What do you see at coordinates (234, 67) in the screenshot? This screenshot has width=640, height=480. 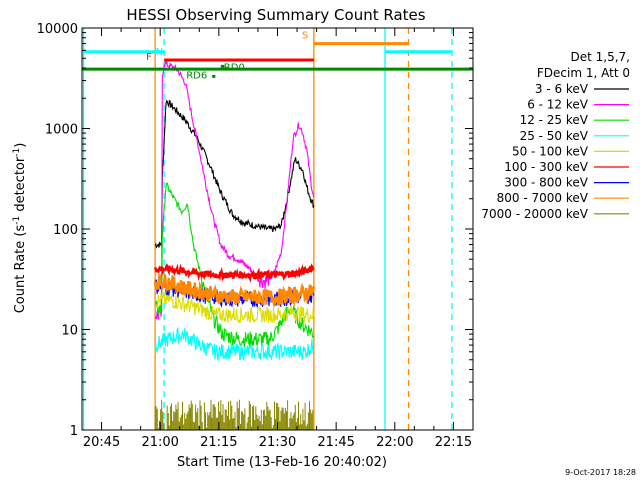 I see `flag-label: RD0` at bounding box center [234, 67].